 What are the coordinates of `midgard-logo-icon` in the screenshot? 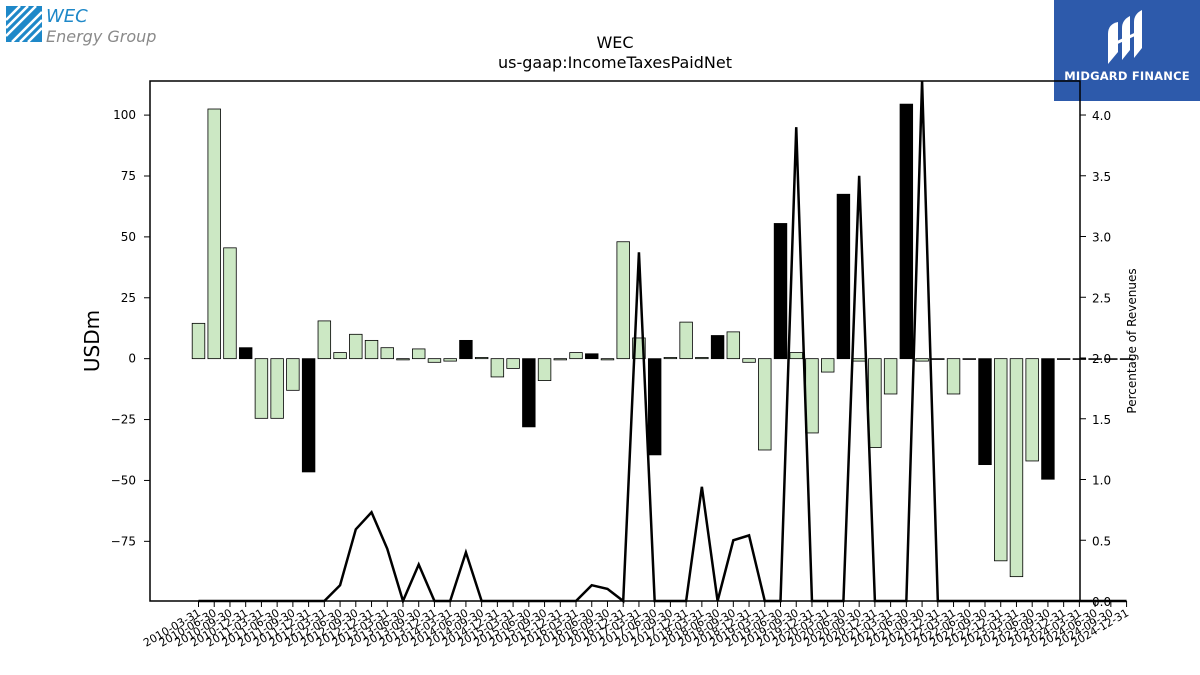 It's located at (1125, 37).